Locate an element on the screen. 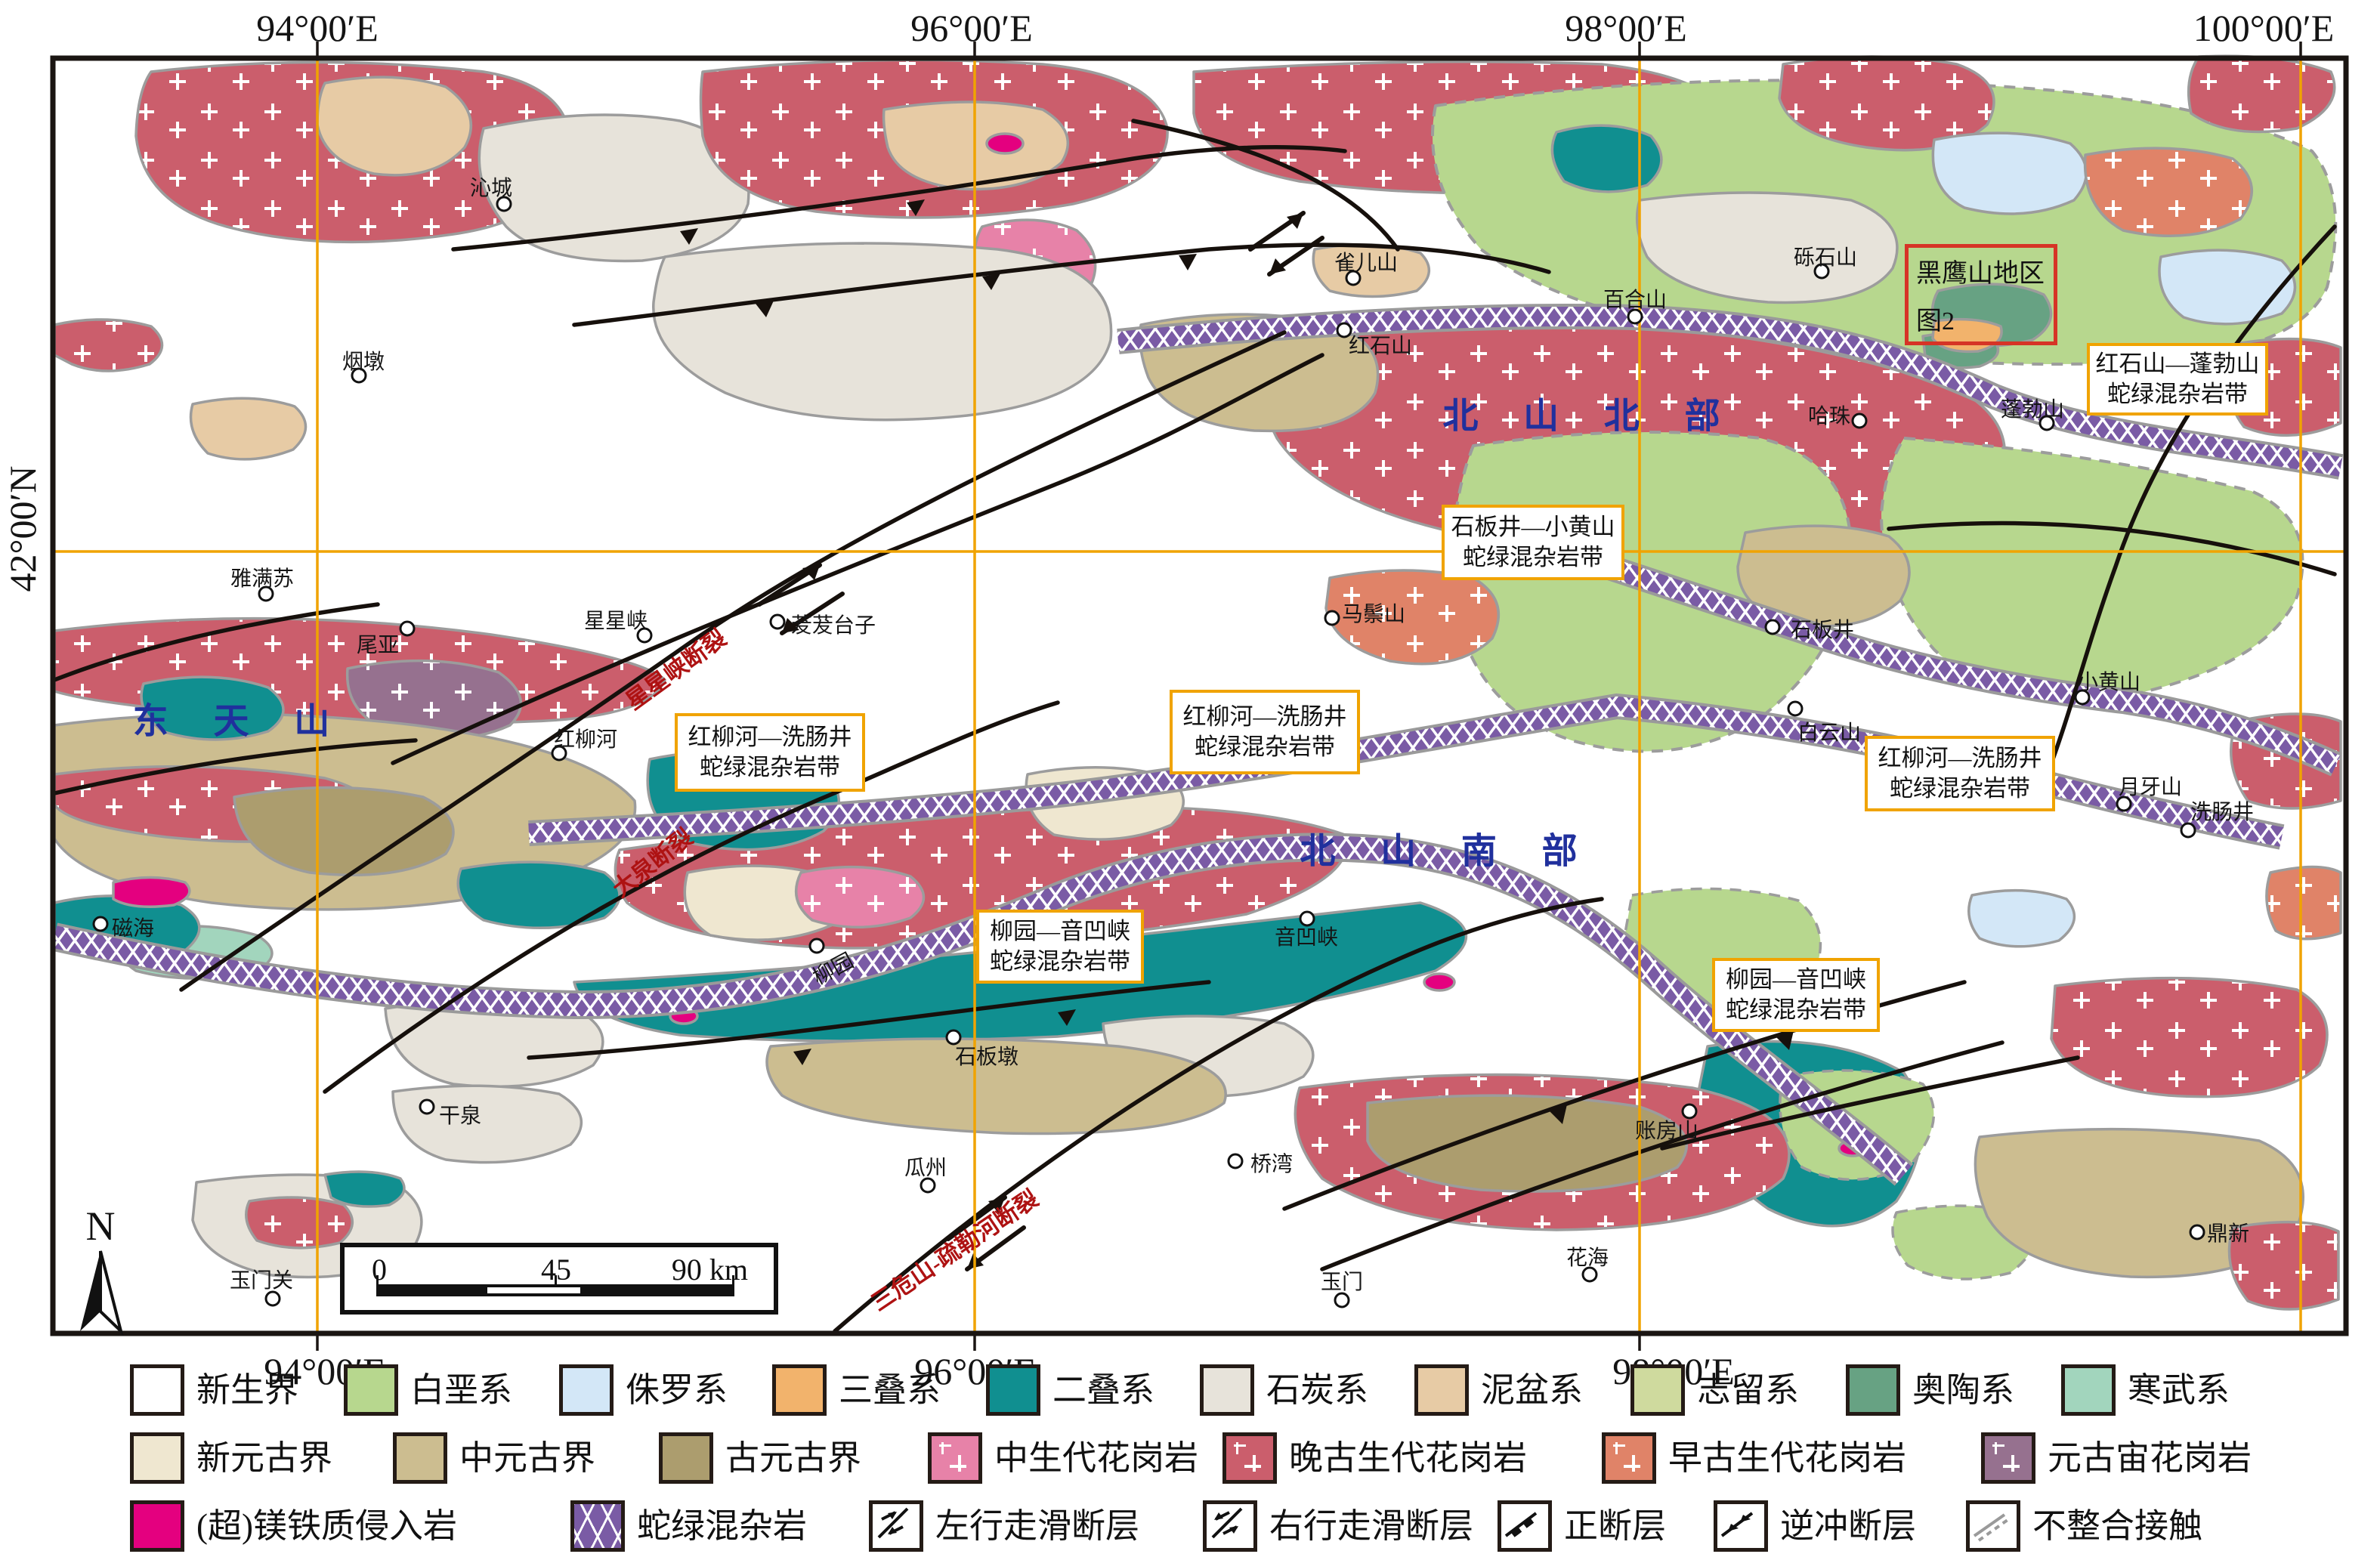 The width and height of the screenshot is (2380, 1554). region-label: 北 山 南 部 is located at coordinates (1448, 852).